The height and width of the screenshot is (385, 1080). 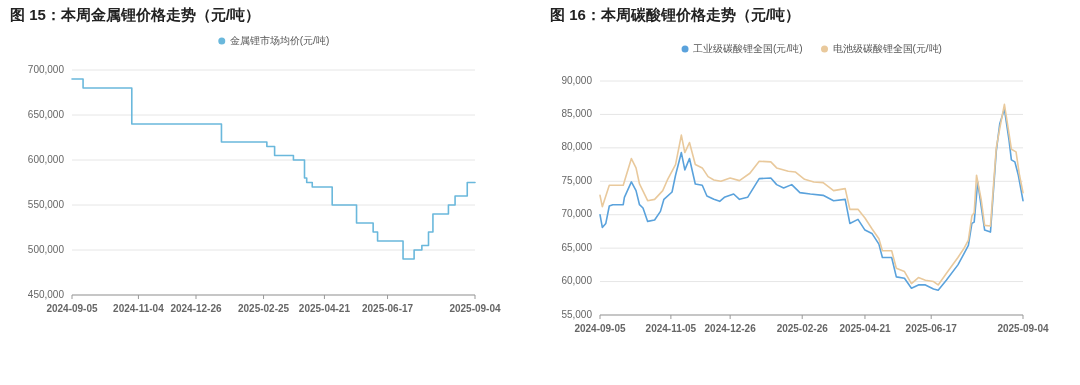 What do you see at coordinates (46, 249) in the screenshot?
I see `y-tick-label: 500,000` at bounding box center [46, 249].